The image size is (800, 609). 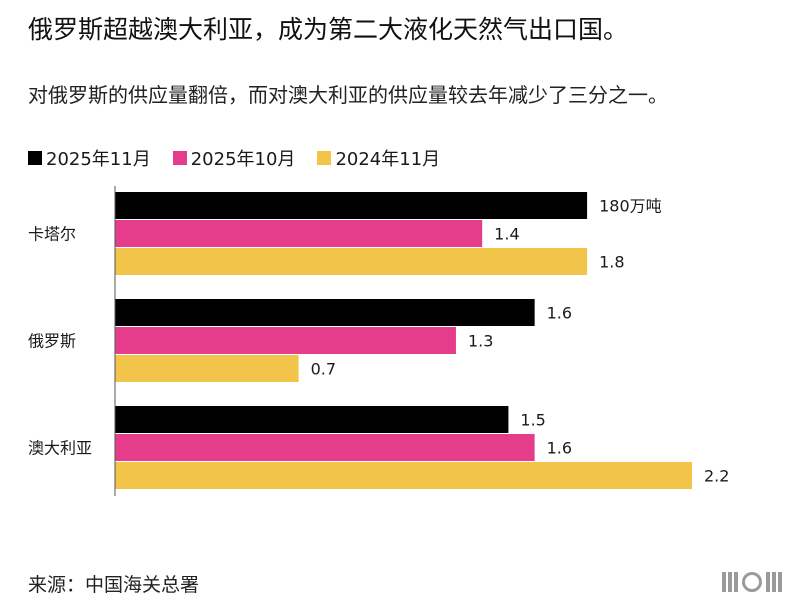 I want to click on legend-label-series-1: 2025年11月, so click(x=98, y=159).